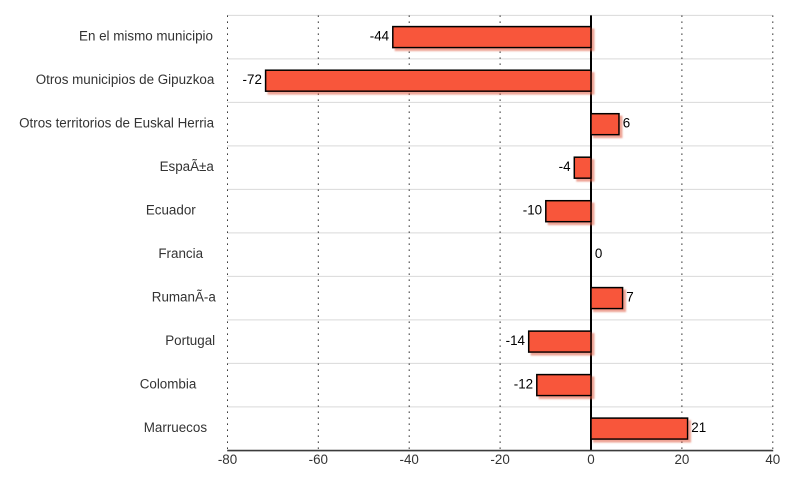 The height and width of the screenshot is (500, 800). I want to click on svg-text: -20, so click(499, 459).